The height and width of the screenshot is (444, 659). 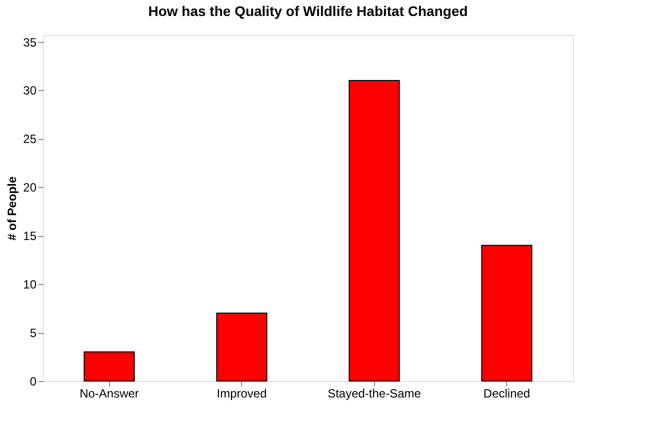 I want to click on x-tick-label: Stayed-the-Same, so click(x=375, y=393).